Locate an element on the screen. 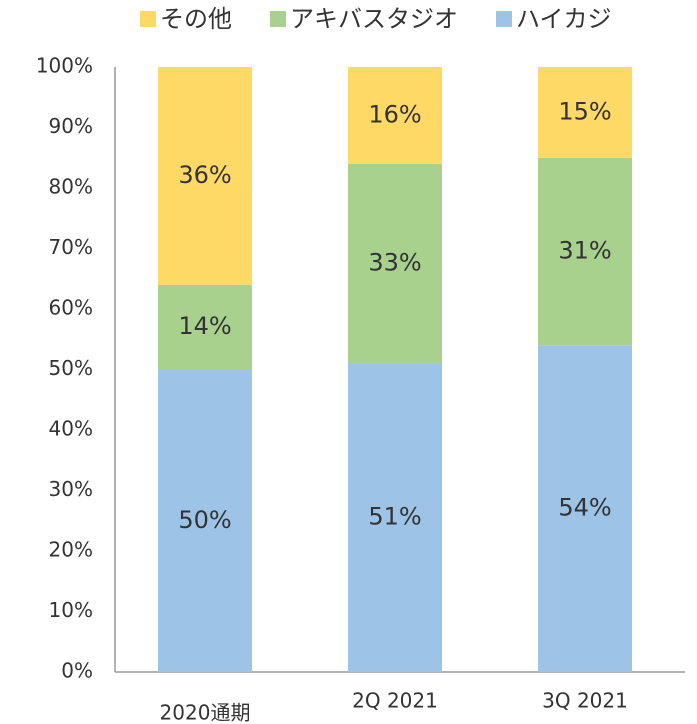  data-label: 15% is located at coordinates (584, 111).